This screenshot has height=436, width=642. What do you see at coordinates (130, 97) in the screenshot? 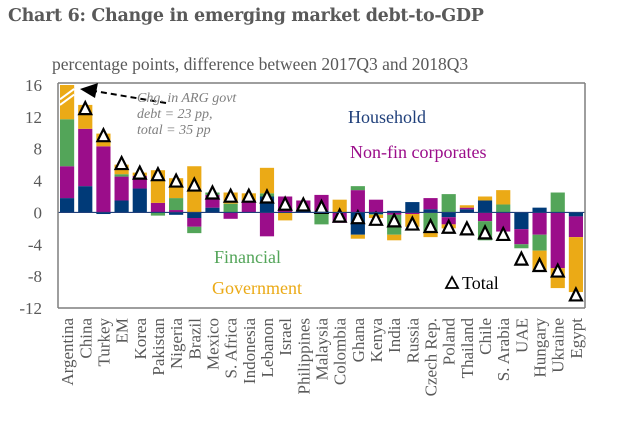
I see `annotation-arrow-line` at bounding box center [130, 97].